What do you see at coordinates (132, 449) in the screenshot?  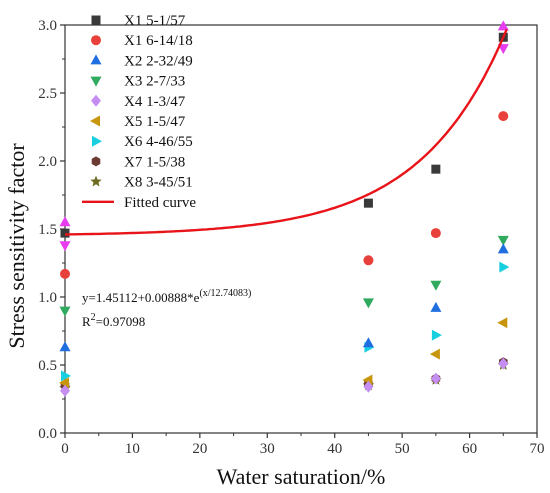 I see `x-tick-label: 10` at bounding box center [132, 449].